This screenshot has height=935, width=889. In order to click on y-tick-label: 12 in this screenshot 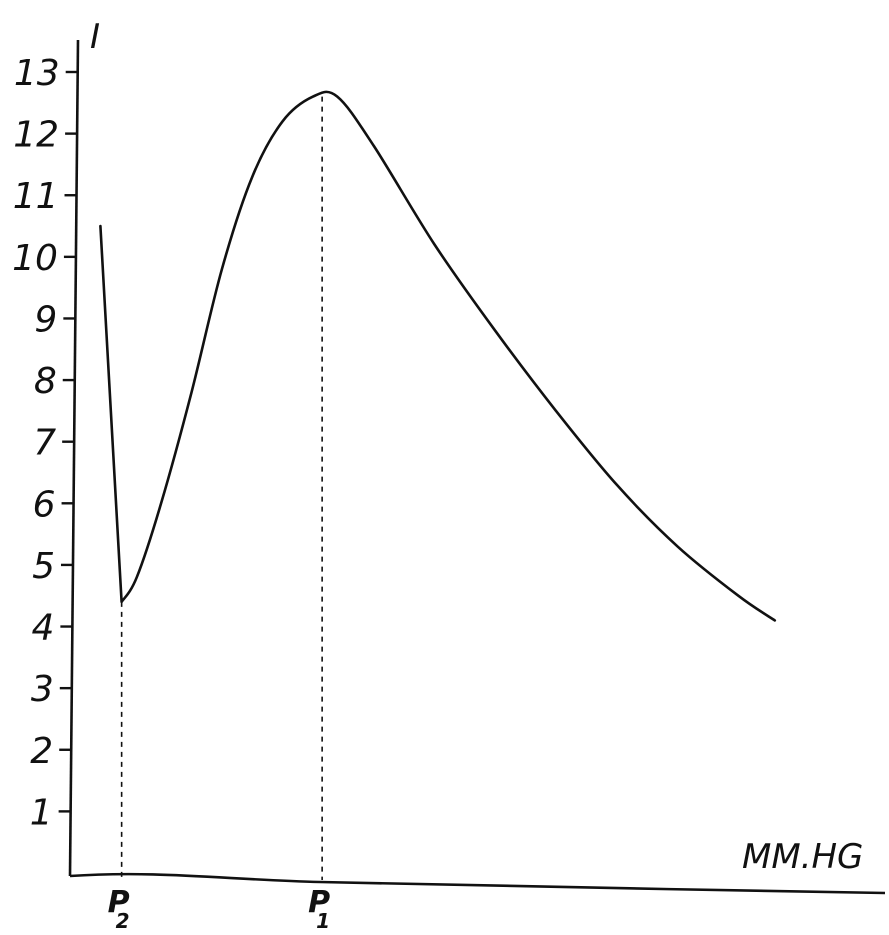, I will do `click(36, 135)`.